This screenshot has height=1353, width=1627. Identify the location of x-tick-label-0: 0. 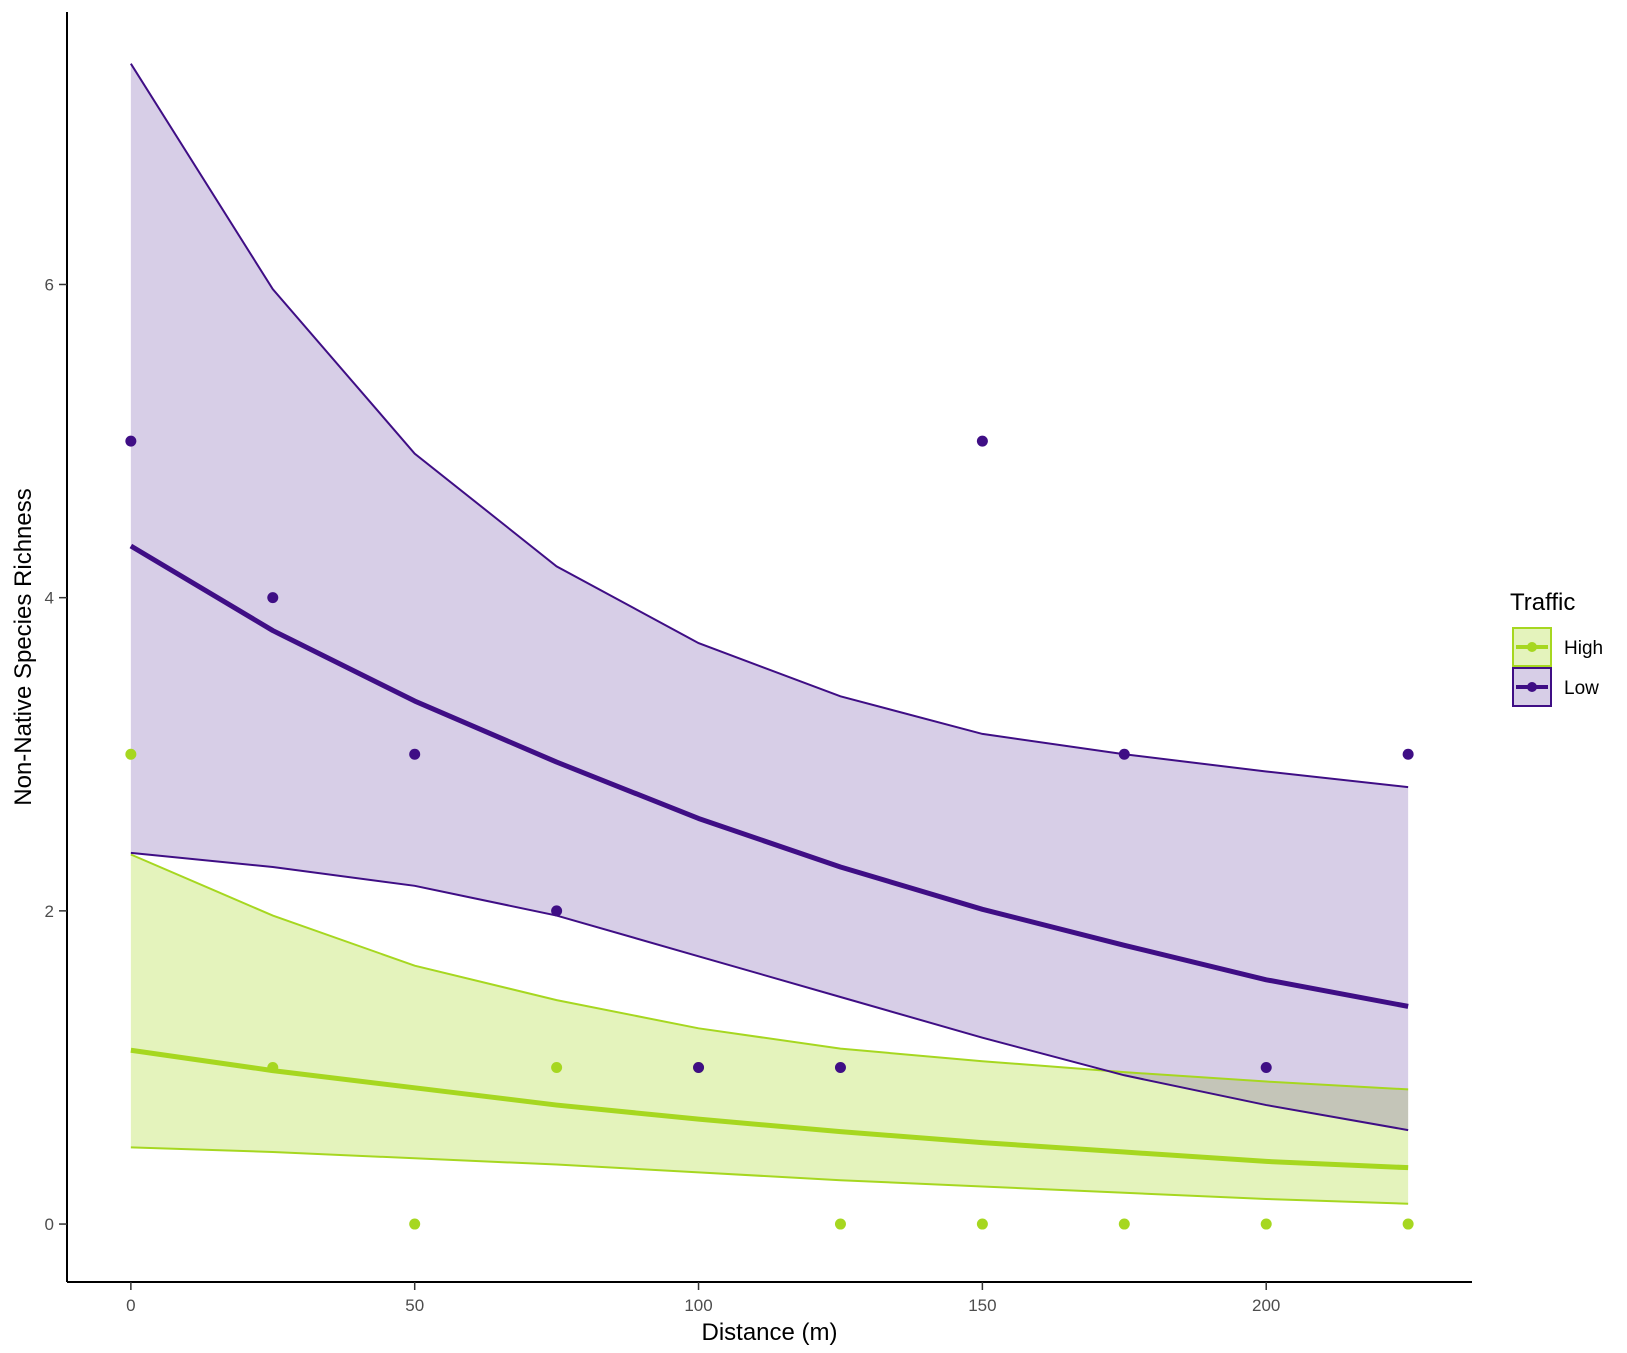
(130, 1305).